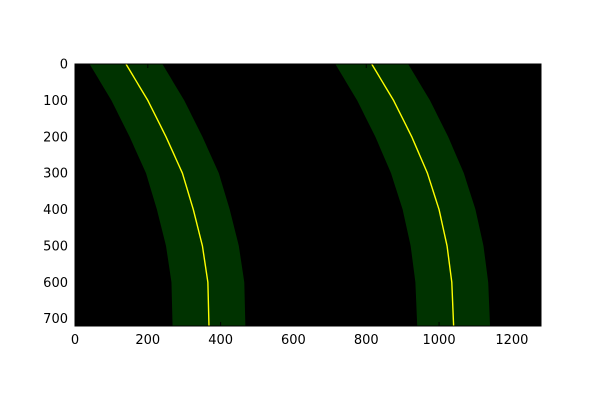 This screenshot has height=400, width=600. Describe the element at coordinates (55, 137) in the screenshot. I see `y-tick-label: 200` at that location.